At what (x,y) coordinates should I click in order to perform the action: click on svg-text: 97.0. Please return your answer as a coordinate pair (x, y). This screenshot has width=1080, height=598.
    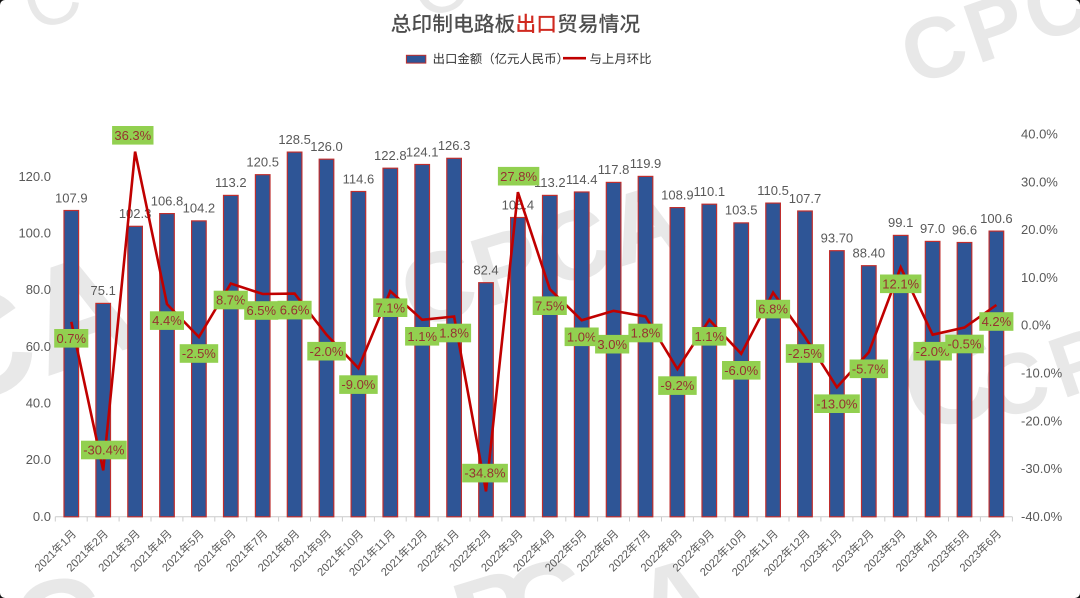
    Looking at the image, I should click on (932, 228).